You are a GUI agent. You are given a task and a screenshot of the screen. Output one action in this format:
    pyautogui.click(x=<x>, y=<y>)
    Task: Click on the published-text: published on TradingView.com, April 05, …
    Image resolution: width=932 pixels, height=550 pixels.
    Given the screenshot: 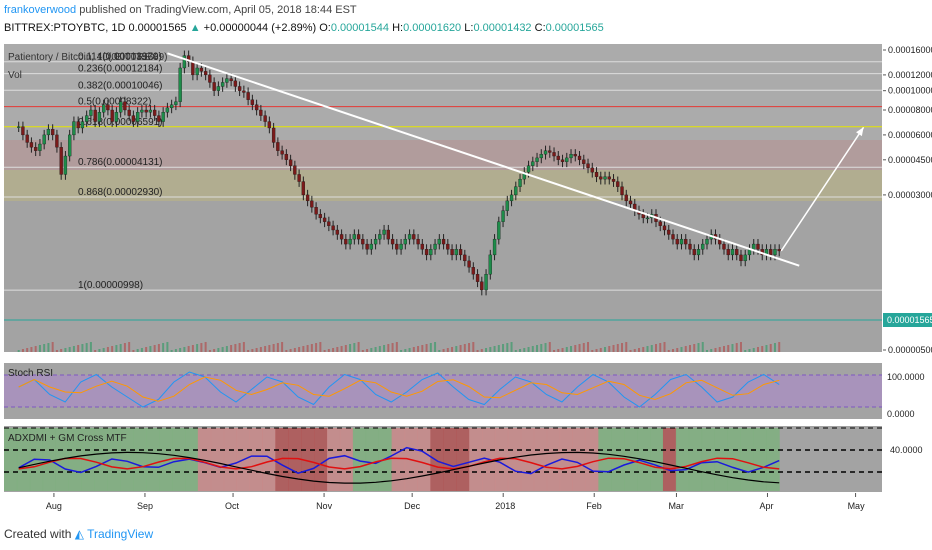 What is the action you would take?
    pyautogui.click(x=218, y=10)
    